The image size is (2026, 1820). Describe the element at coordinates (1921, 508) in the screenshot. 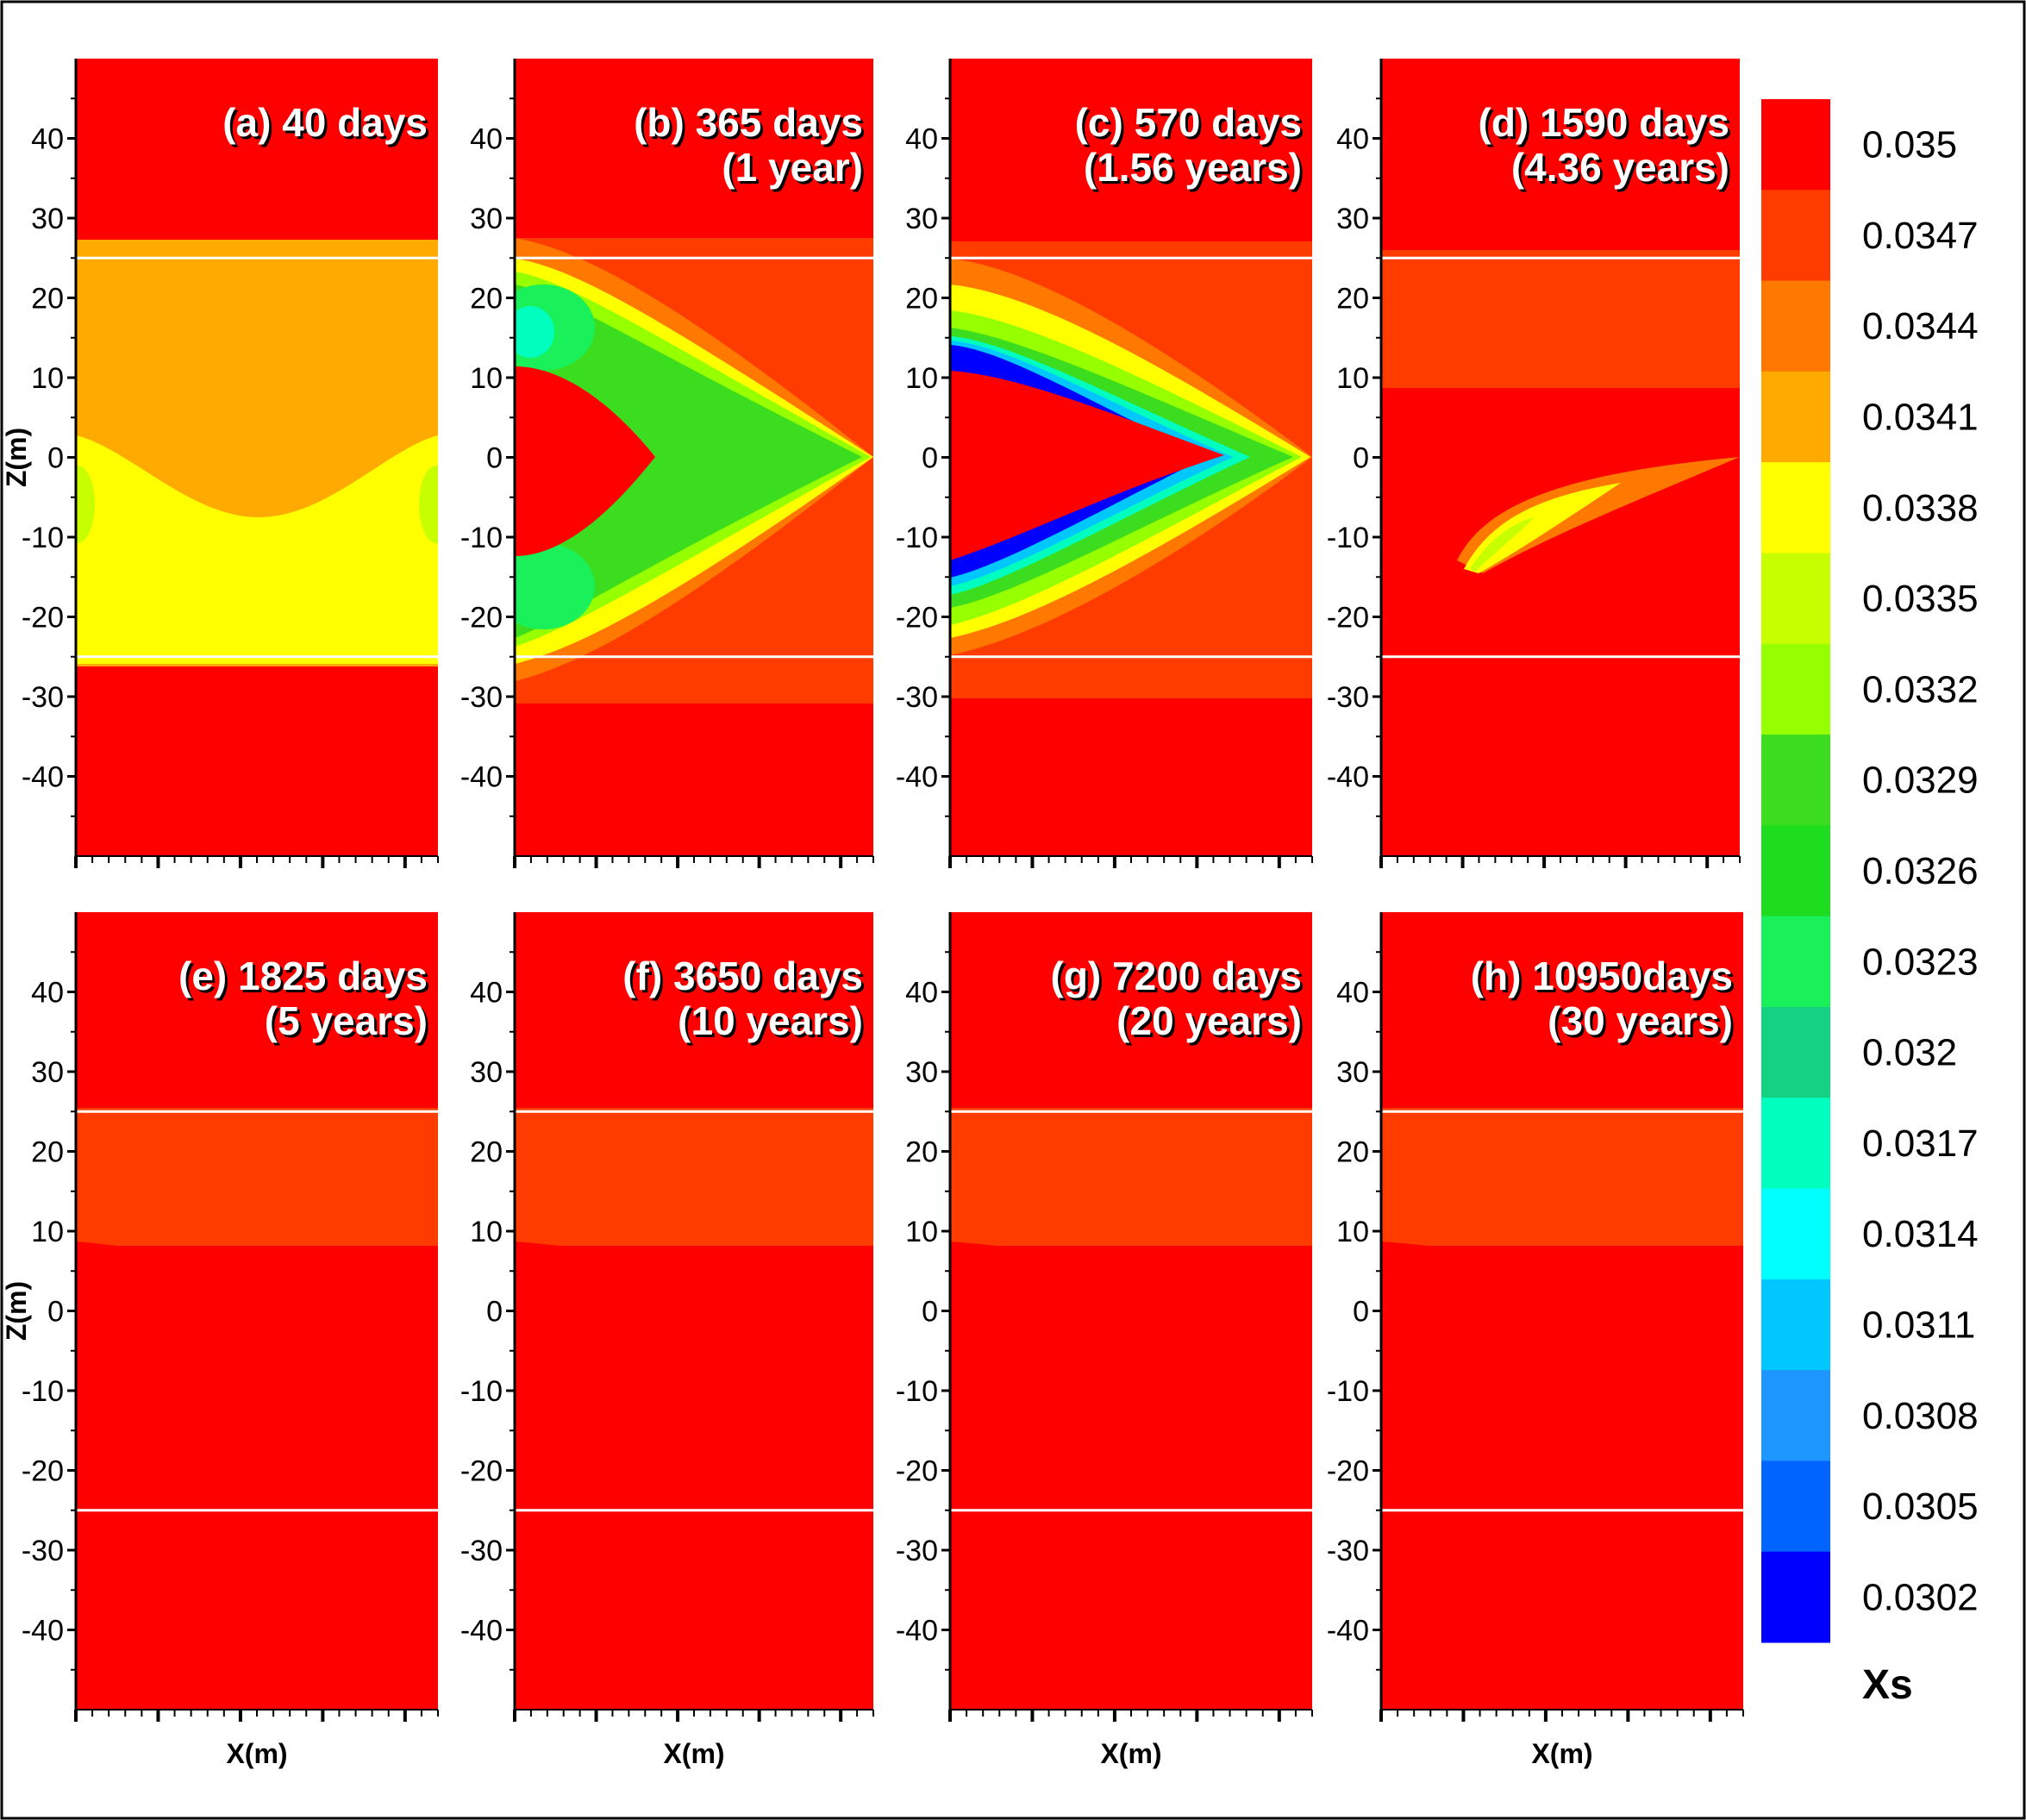

I see `colorbar-tick-label: 0.0338` at that location.